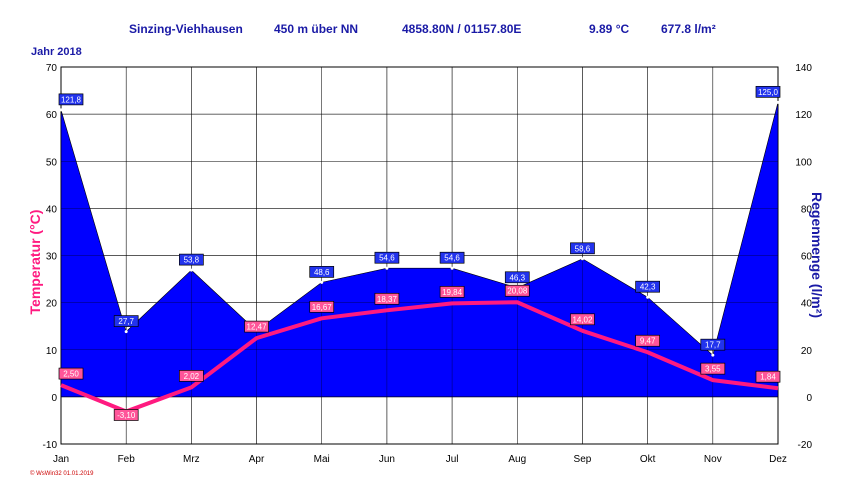 This screenshot has width=850, height=498. What do you see at coordinates (52, 304) in the screenshot?
I see `y-left-tick-label: 20` at bounding box center [52, 304].